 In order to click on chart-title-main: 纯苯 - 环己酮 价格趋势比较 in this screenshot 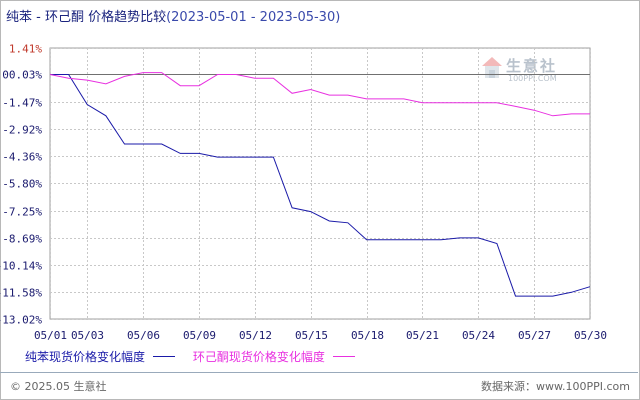, I will do `click(86, 17)`.